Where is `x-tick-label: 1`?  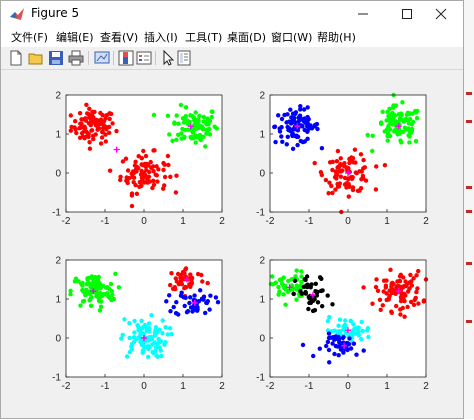
x-tick-label: 1 is located at coordinates (387, 221).